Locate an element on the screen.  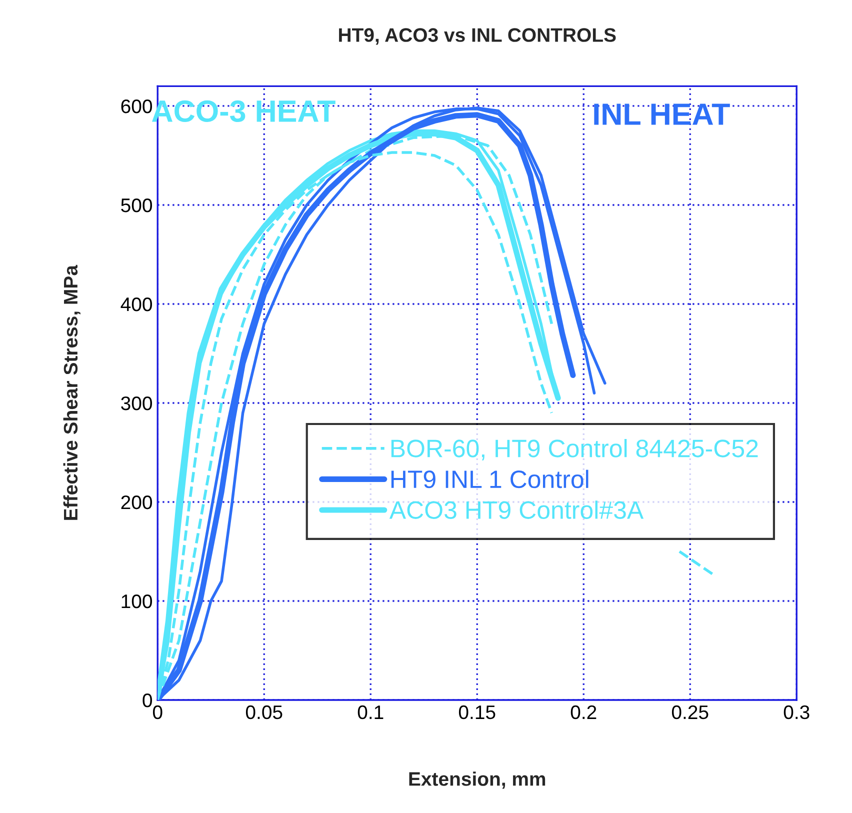
x-tick-label: 0.1 is located at coordinates (371, 712).